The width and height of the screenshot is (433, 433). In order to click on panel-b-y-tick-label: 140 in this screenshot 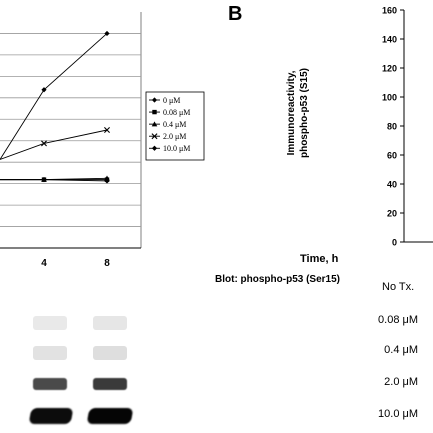, I will do `click(389, 40)`.